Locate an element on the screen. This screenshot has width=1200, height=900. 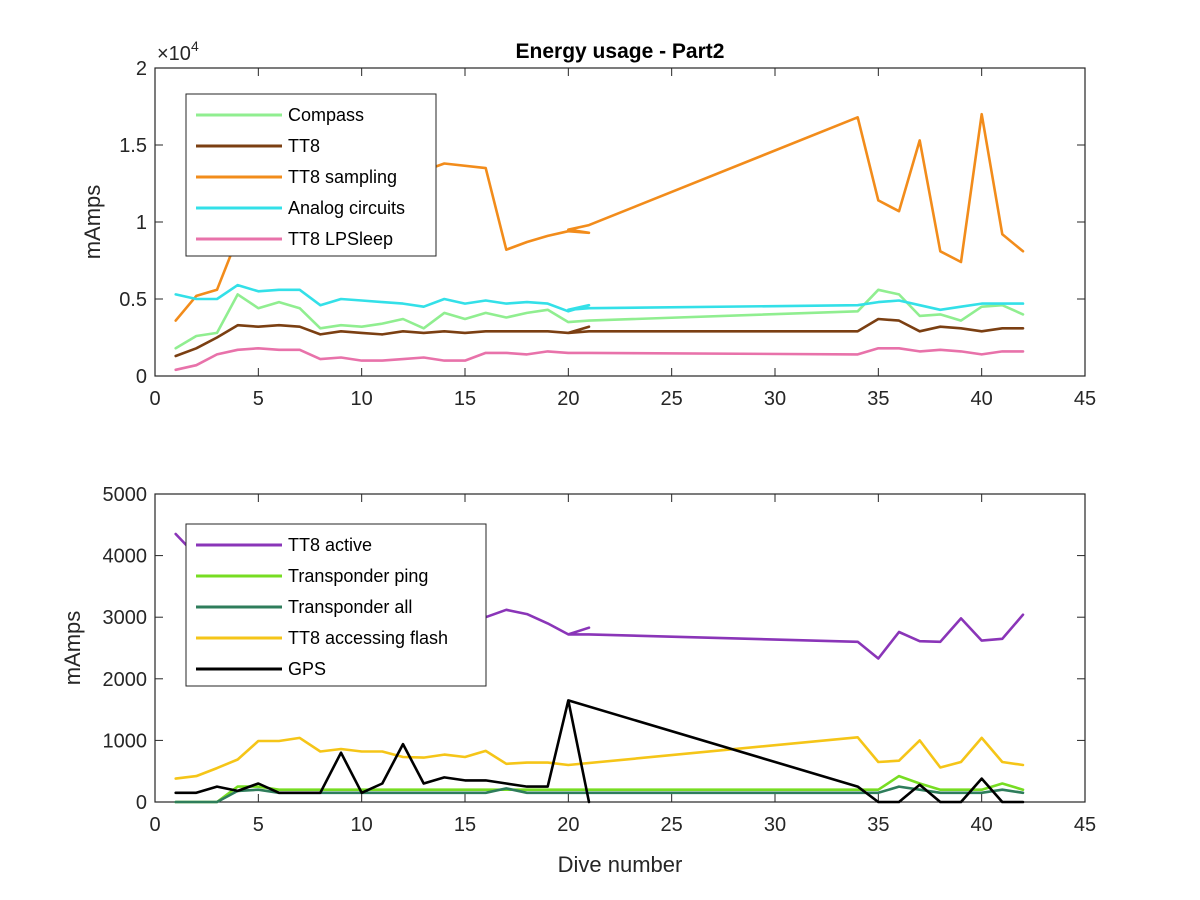
legend-label: Transponder ping is located at coordinates (358, 576).